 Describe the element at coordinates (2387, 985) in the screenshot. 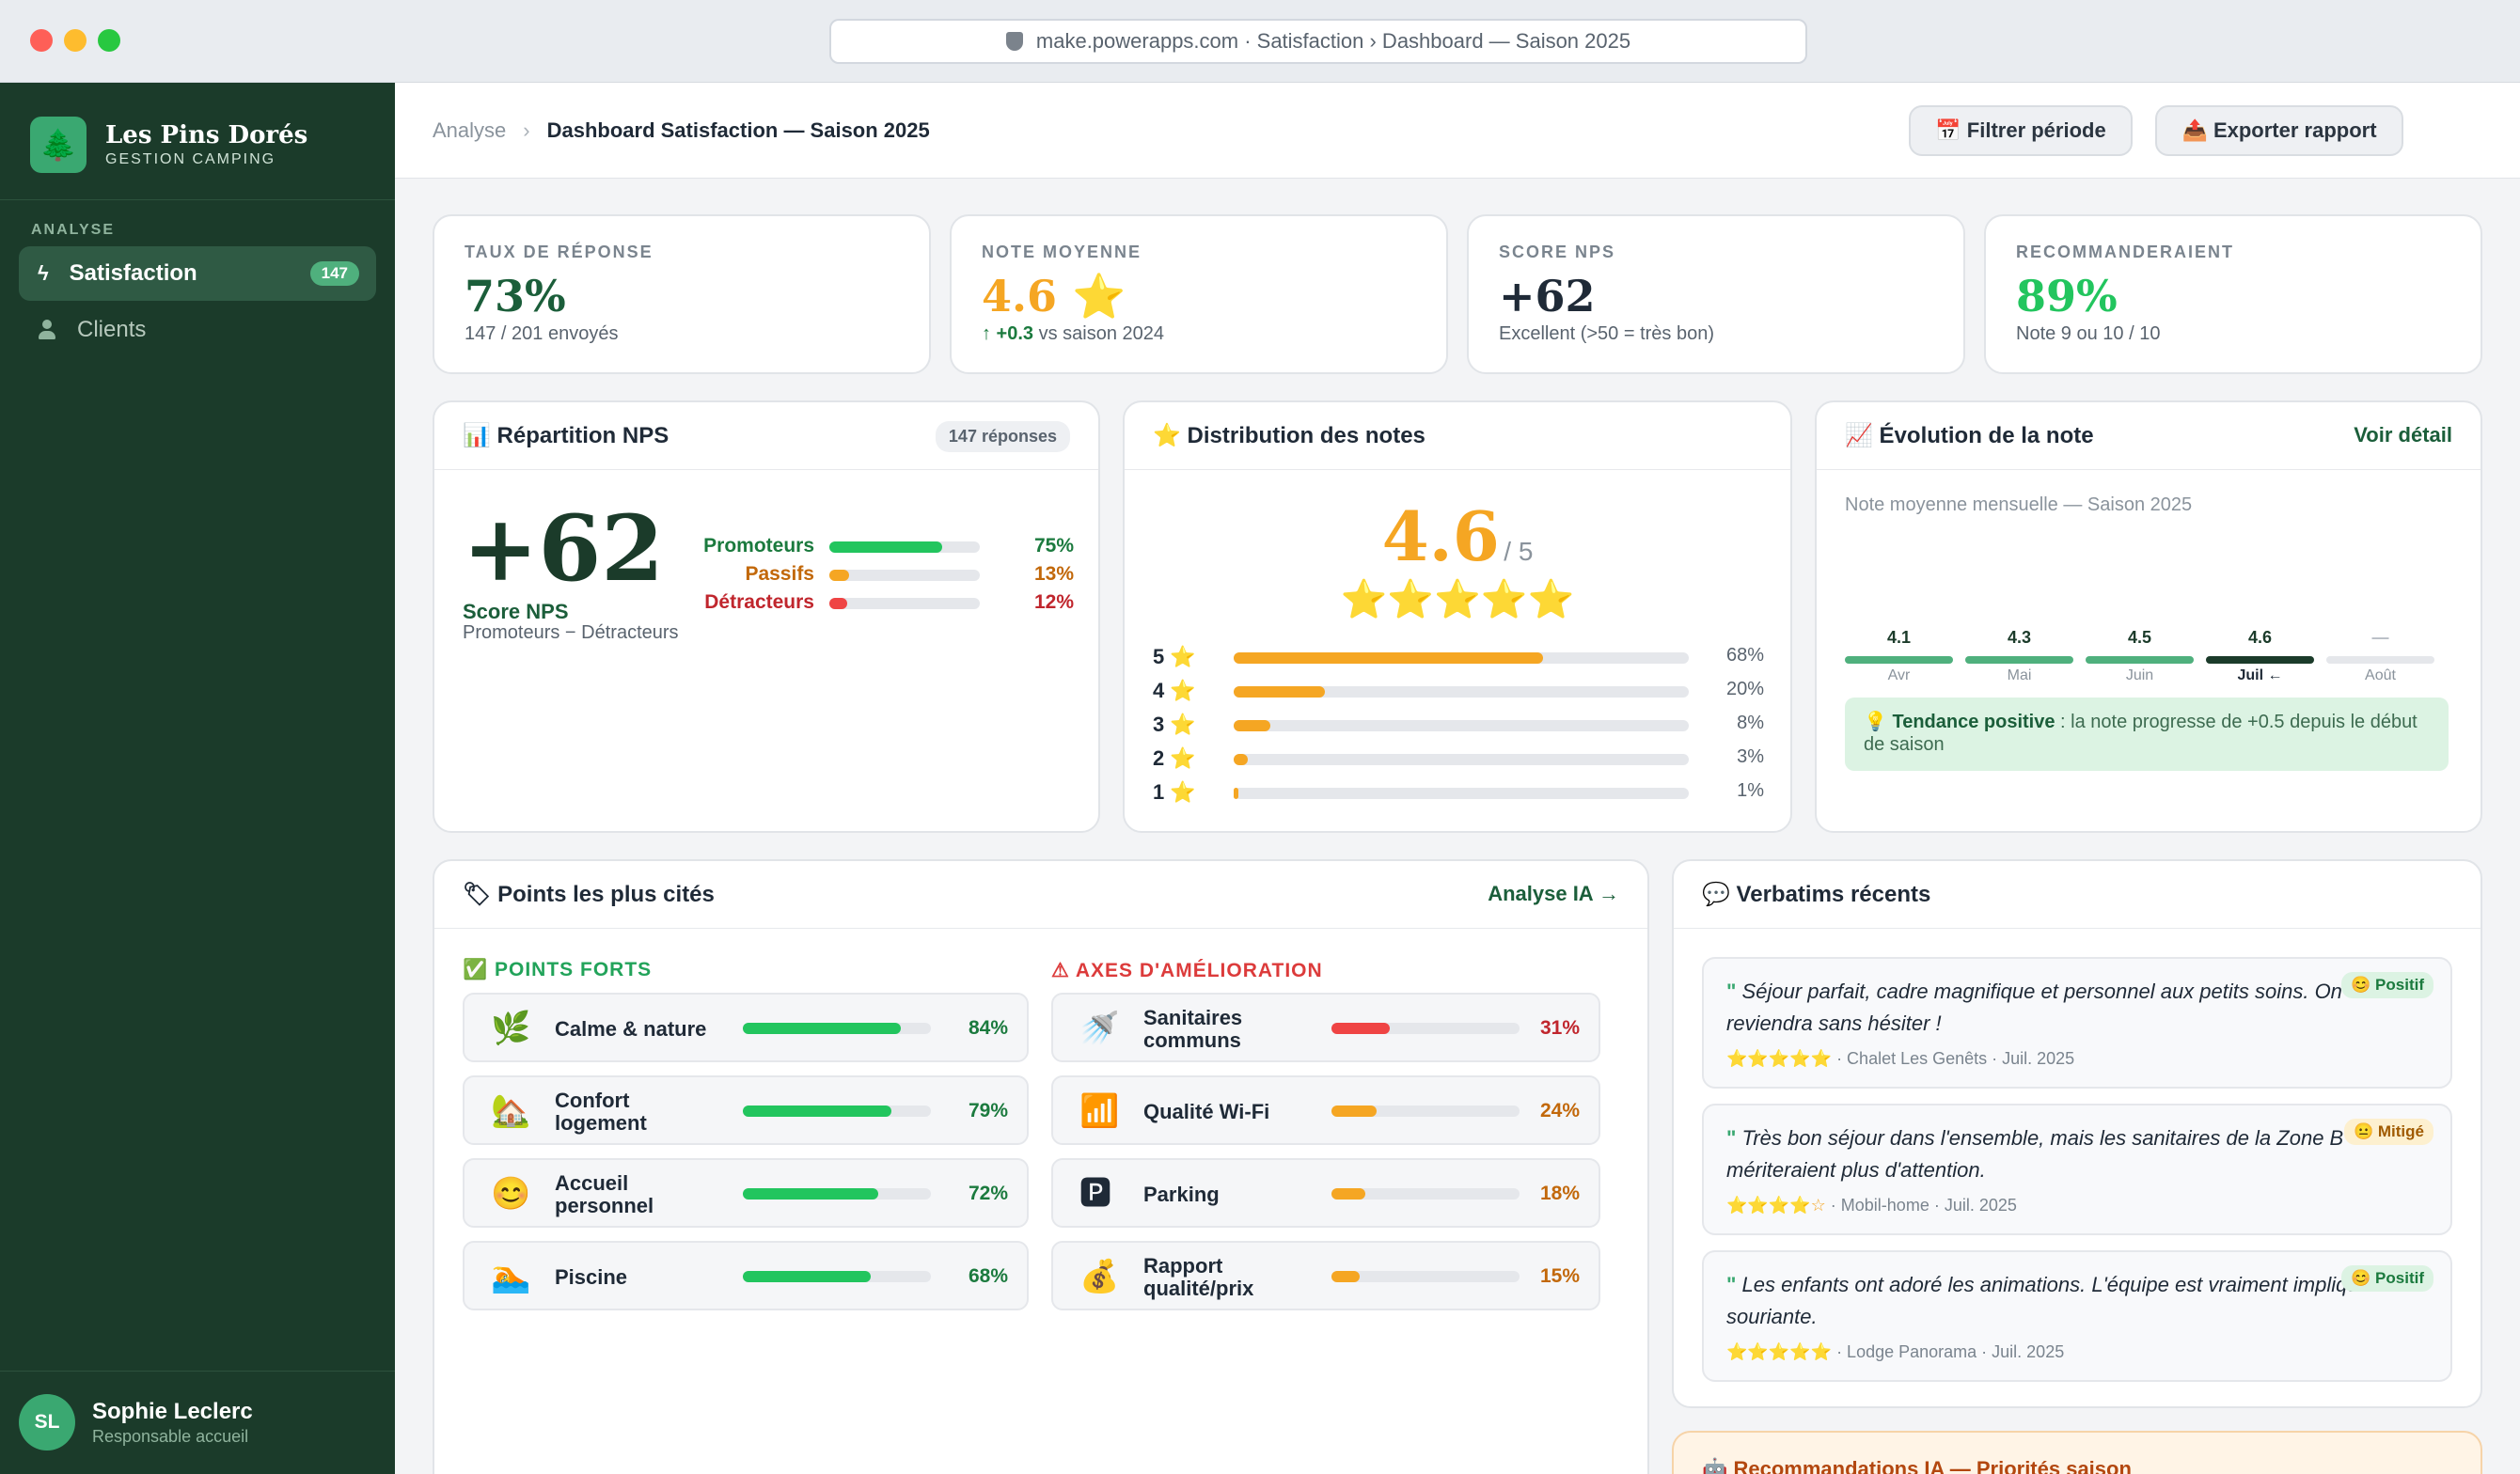

I see `sentiment-badge: 😊 Positif` at that location.